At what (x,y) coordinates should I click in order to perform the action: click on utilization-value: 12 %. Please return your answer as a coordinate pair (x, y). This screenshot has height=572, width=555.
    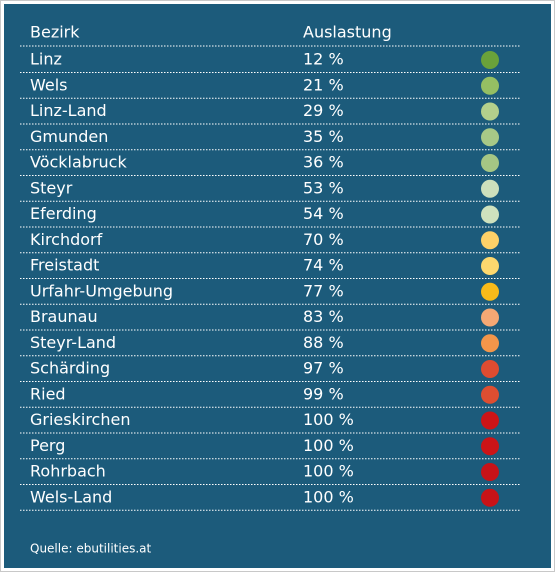
    Looking at the image, I should click on (323, 59).